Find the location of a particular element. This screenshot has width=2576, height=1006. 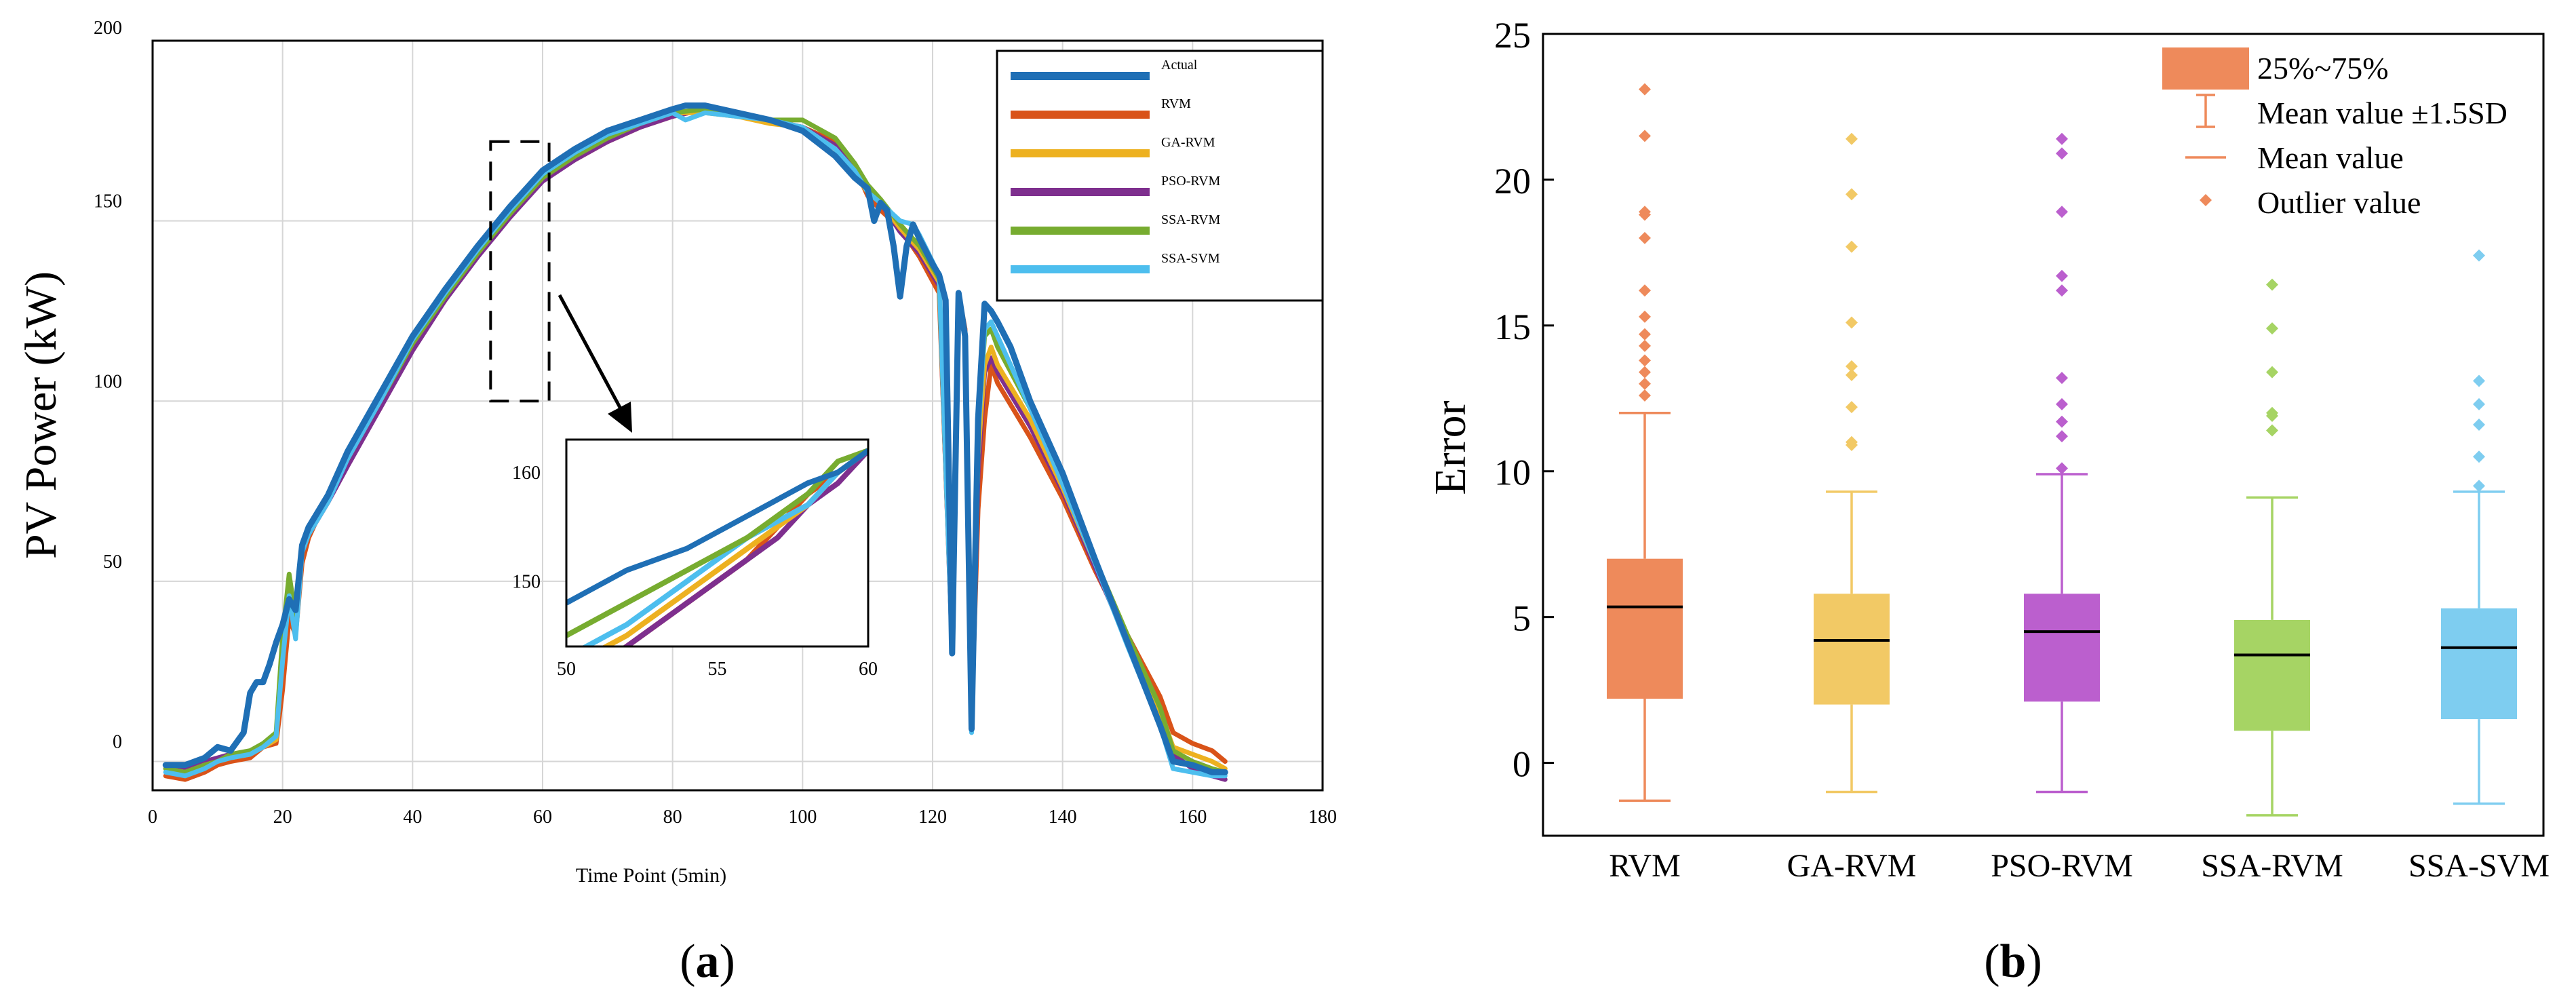

panel-a-y-tick-label: 50 is located at coordinates (112, 562).